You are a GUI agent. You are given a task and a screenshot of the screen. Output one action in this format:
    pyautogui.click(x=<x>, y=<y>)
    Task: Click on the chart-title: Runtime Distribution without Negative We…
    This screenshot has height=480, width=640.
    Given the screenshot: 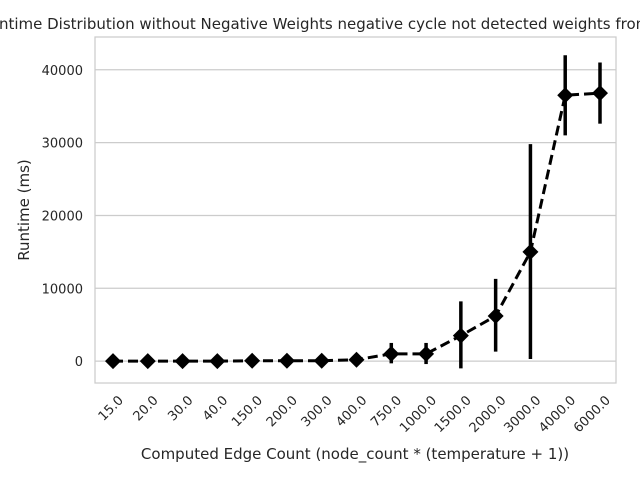 What is the action you would take?
    pyautogui.click(x=320, y=24)
    